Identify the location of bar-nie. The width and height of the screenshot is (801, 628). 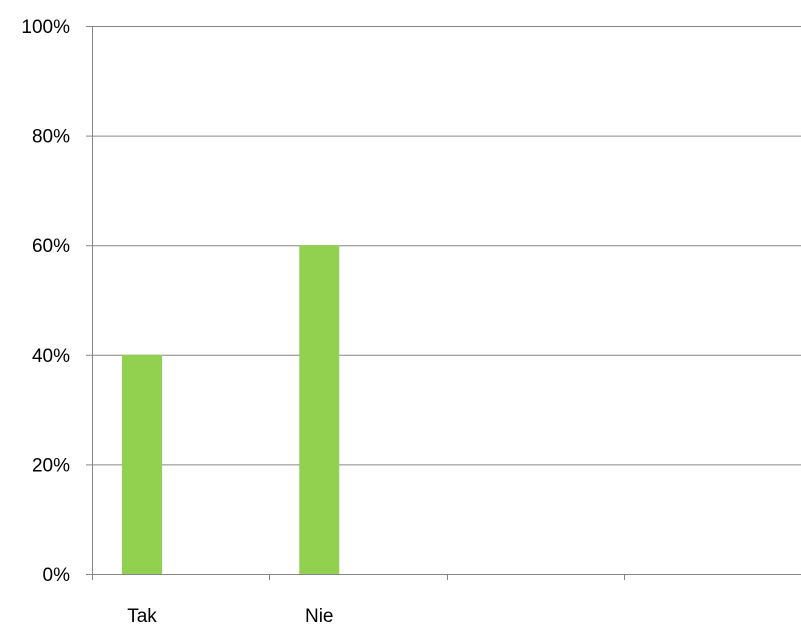
(319, 409).